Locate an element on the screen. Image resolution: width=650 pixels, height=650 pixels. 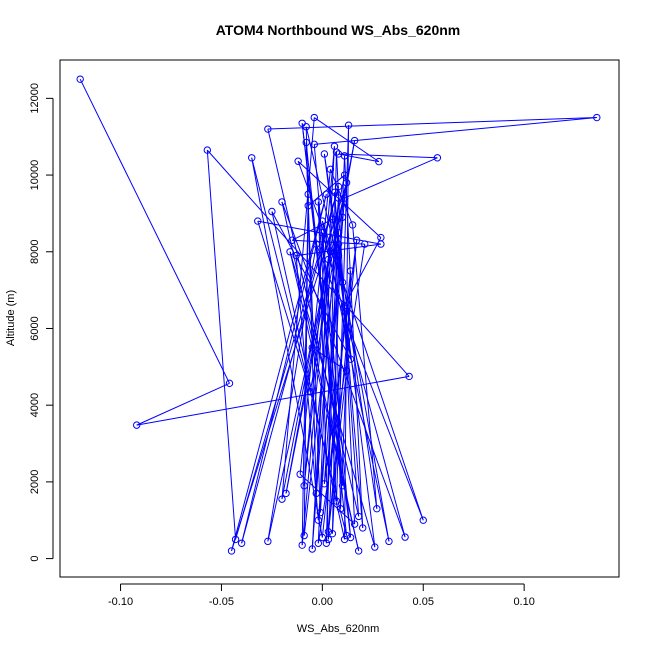
x-tick-label: 0.00 is located at coordinates (322, 602).